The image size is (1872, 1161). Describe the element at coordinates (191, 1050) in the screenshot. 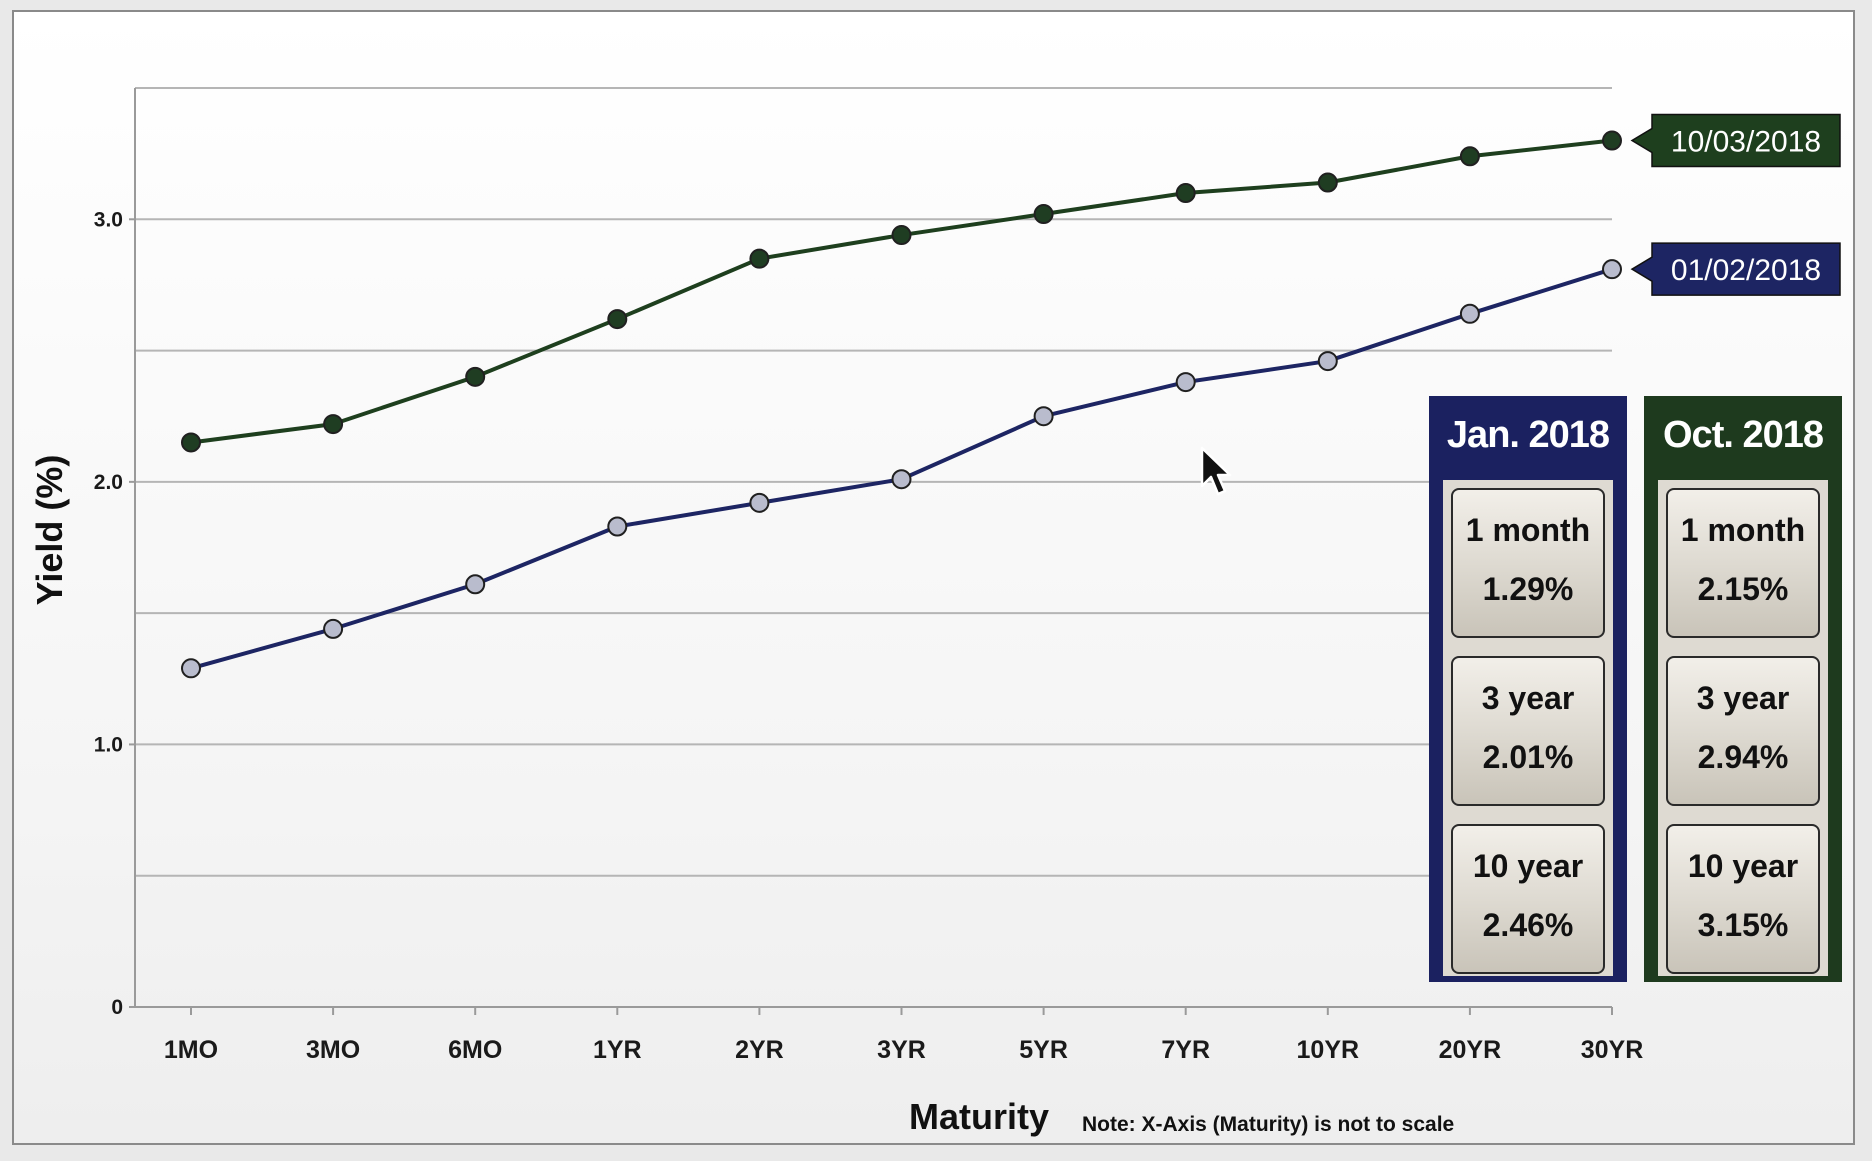

I see `x-tick-label: 1MO` at that location.